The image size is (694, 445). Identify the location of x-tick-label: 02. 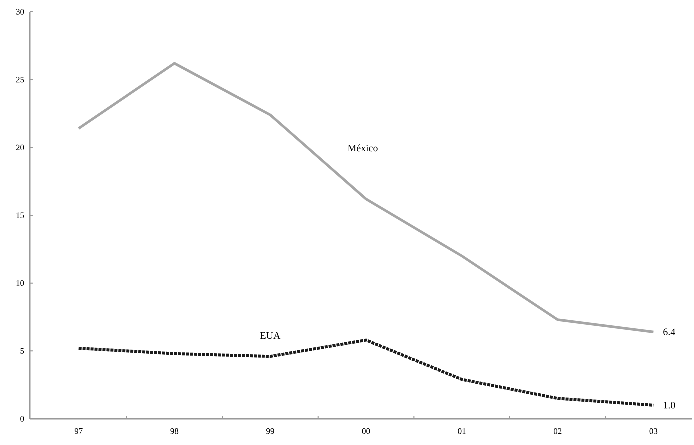
(558, 431).